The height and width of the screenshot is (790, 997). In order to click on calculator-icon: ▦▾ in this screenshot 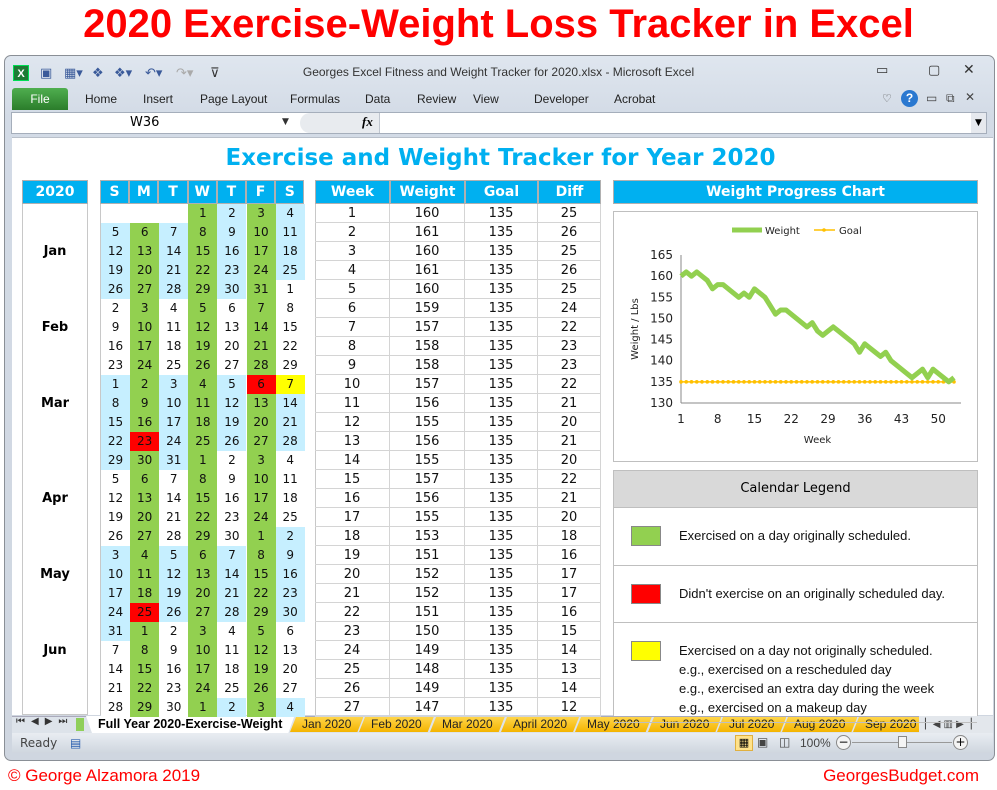, I will do `click(73, 73)`.